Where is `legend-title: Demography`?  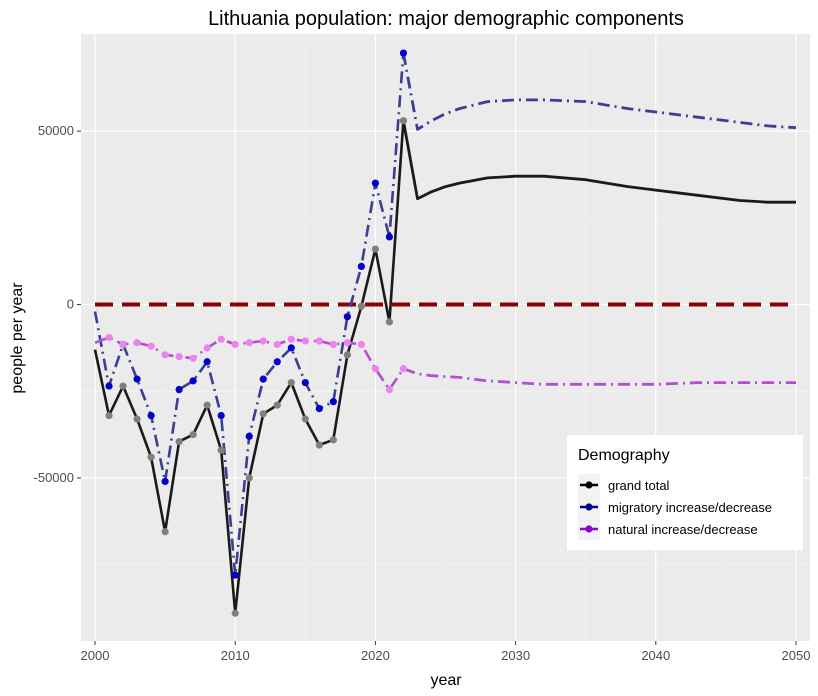 legend-title: Demography is located at coordinates (624, 455).